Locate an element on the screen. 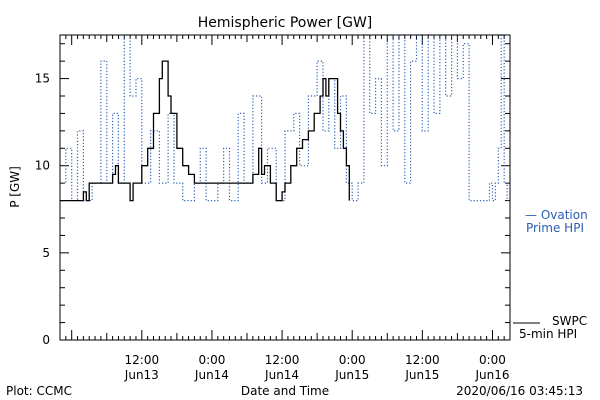 The width and height of the screenshot is (600, 400). x-axis-label: Date and Time is located at coordinates (285, 391).